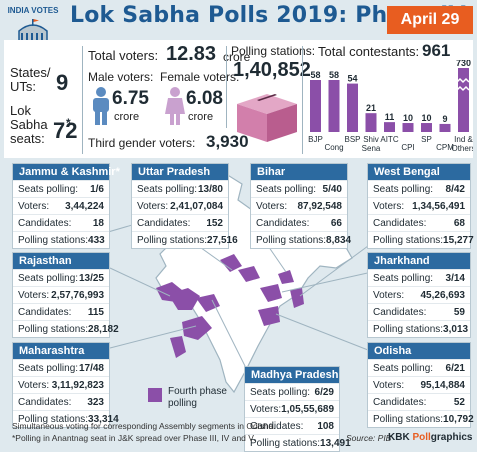  Describe the element at coordinates (227, 141) in the screenshot. I see `third-gender-value: 3,930` at that location.